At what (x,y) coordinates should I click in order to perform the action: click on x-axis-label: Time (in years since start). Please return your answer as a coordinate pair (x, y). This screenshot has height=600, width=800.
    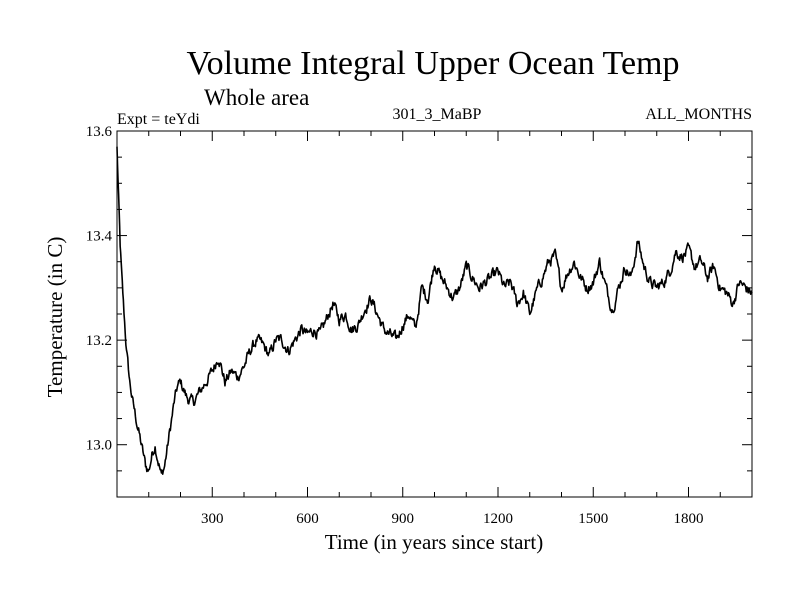
    Looking at the image, I should click on (434, 542).